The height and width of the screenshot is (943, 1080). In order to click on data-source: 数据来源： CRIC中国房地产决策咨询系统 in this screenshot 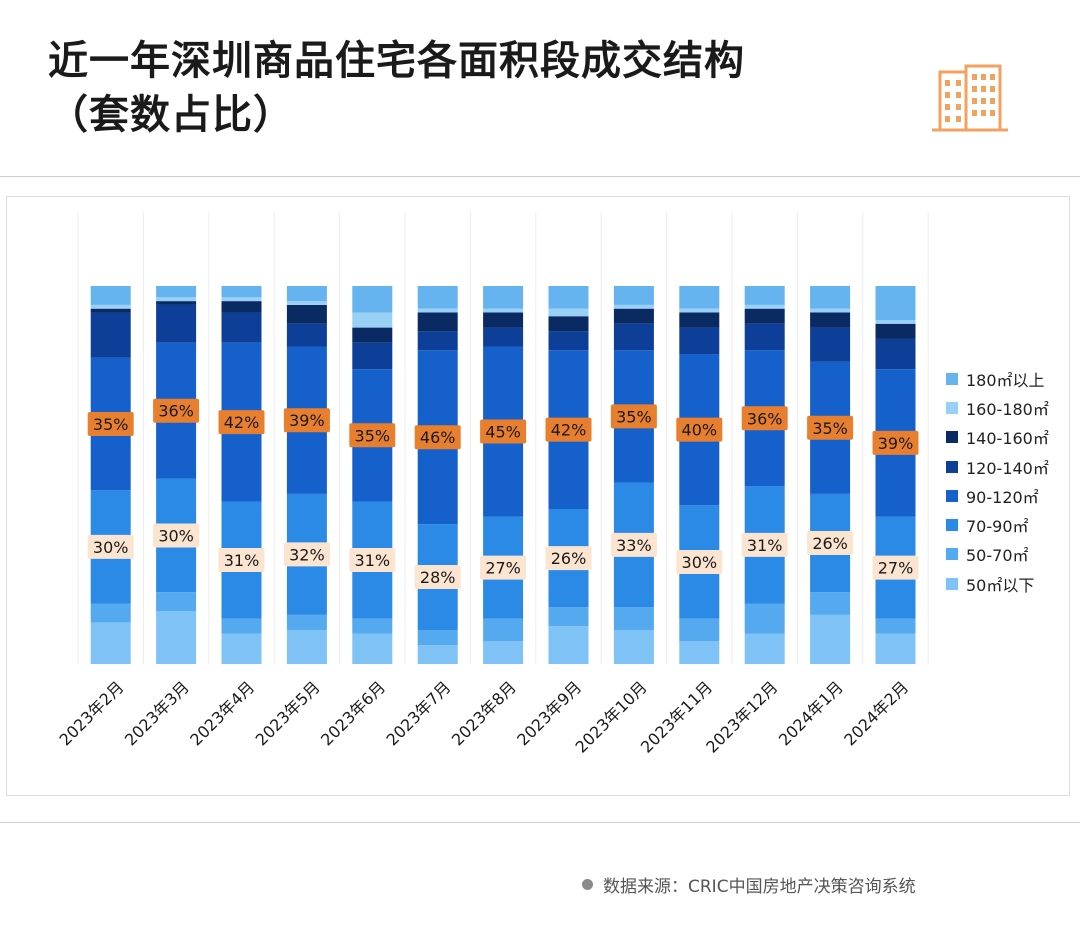, I will do `click(749, 884)`.